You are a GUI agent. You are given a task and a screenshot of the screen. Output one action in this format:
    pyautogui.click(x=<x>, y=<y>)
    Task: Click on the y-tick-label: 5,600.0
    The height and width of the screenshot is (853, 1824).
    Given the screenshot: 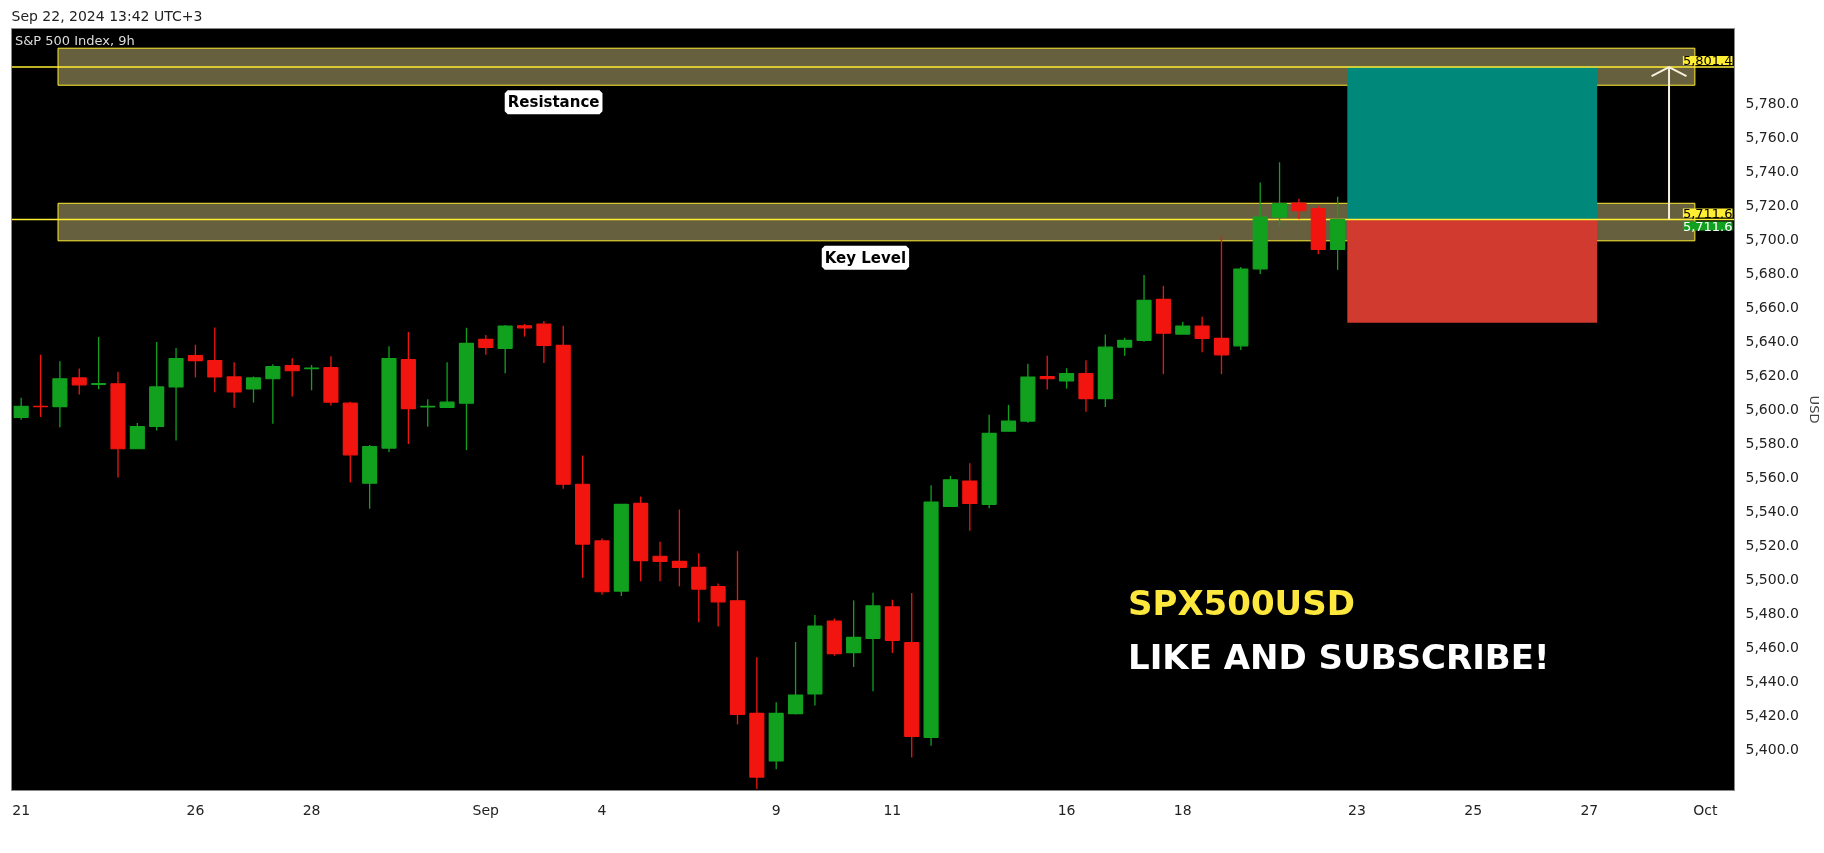 What is the action you would take?
    pyautogui.click(x=1772, y=409)
    